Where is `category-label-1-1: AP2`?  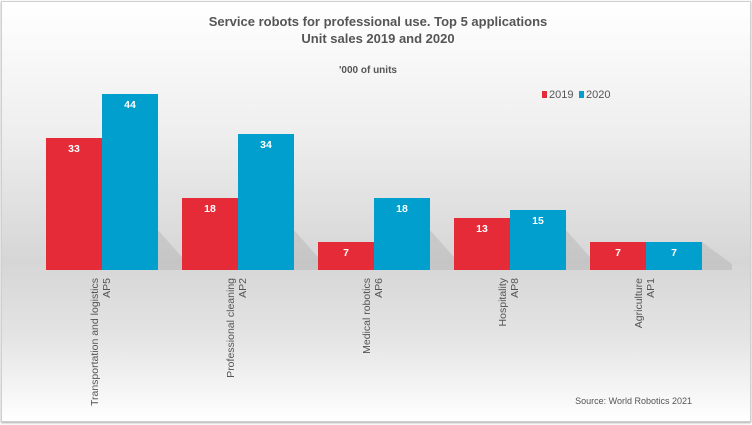
category-label-1-1: AP2 is located at coordinates (243, 288).